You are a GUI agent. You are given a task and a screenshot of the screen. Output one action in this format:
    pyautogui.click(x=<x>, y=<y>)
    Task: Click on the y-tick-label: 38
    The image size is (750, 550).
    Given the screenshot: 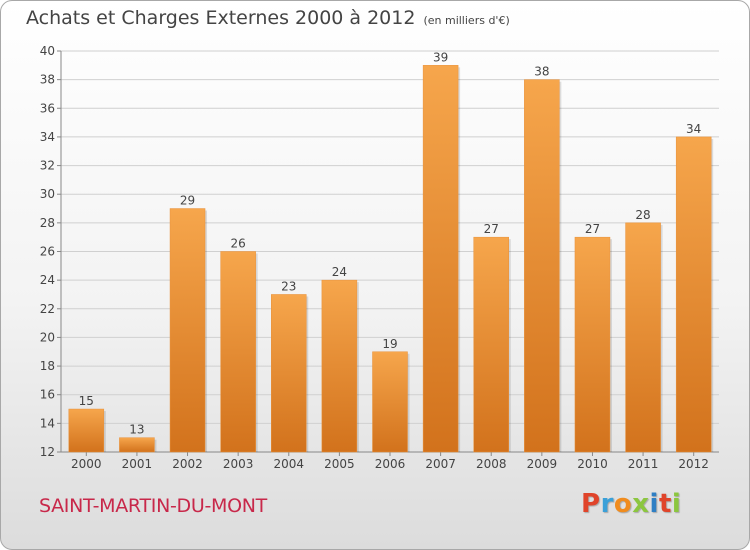 What is the action you would take?
    pyautogui.click(x=47, y=80)
    